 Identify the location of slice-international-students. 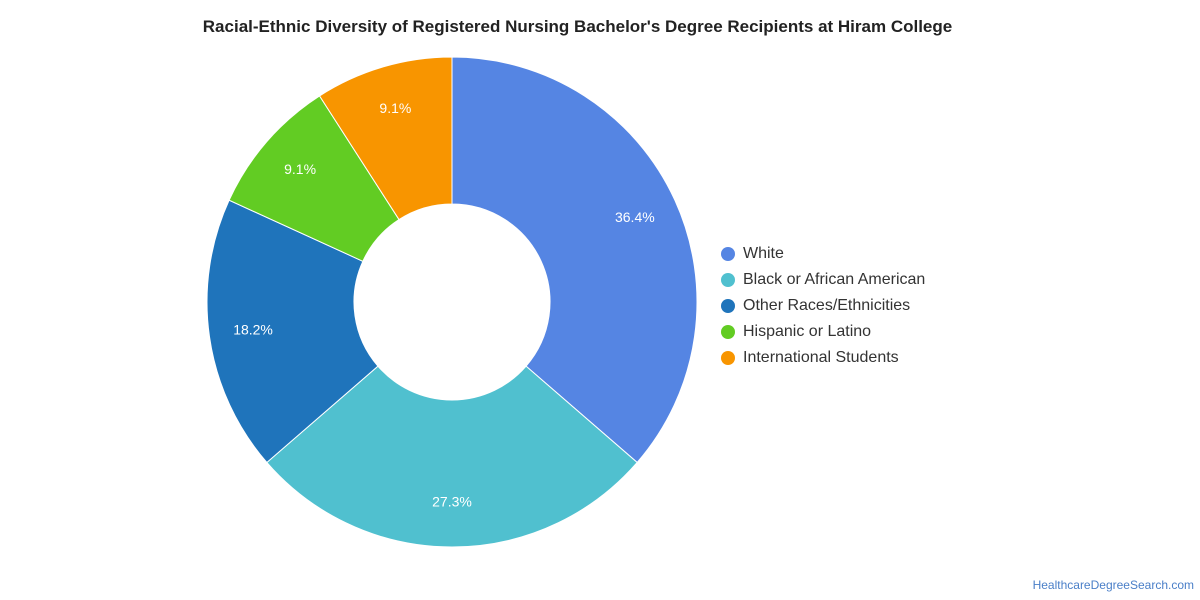
(385, 138).